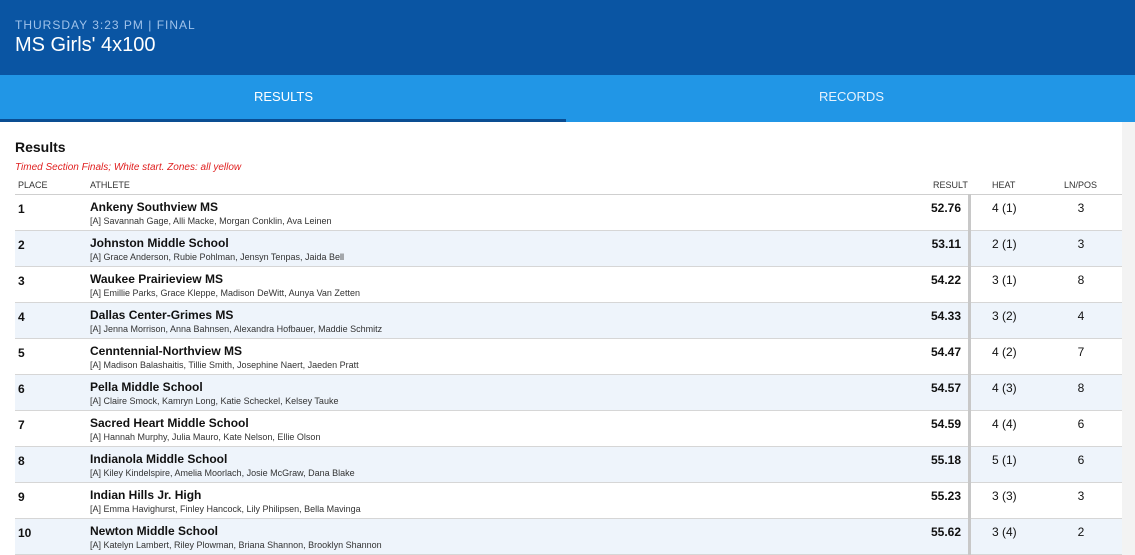 This screenshot has width=1135, height=555. What do you see at coordinates (154, 531) in the screenshot?
I see `team-name: Newton Middle School` at bounding box center [154, 531].